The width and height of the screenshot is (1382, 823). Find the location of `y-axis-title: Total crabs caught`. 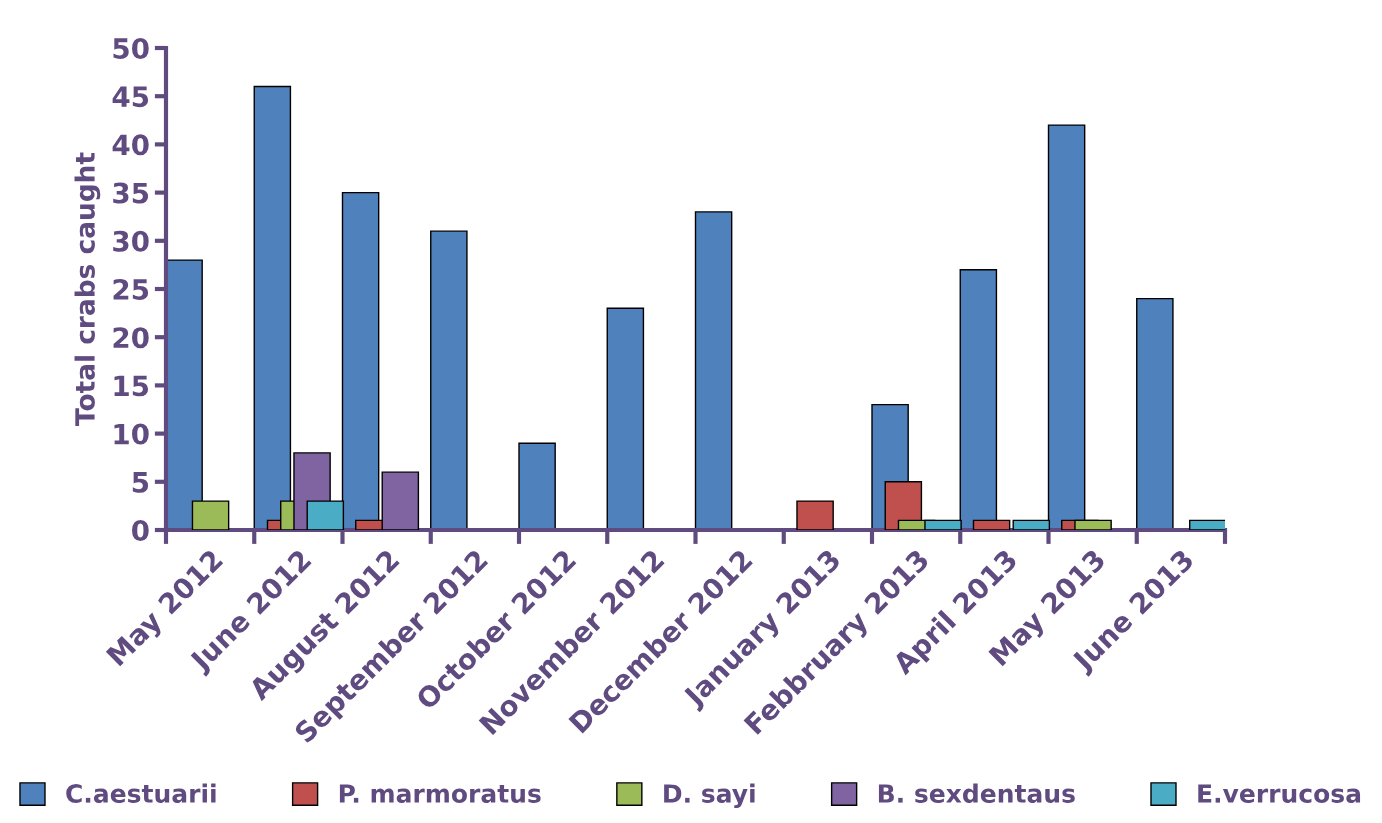

y-axis-title: Total crabs caught is located at coordinates (87, 289).